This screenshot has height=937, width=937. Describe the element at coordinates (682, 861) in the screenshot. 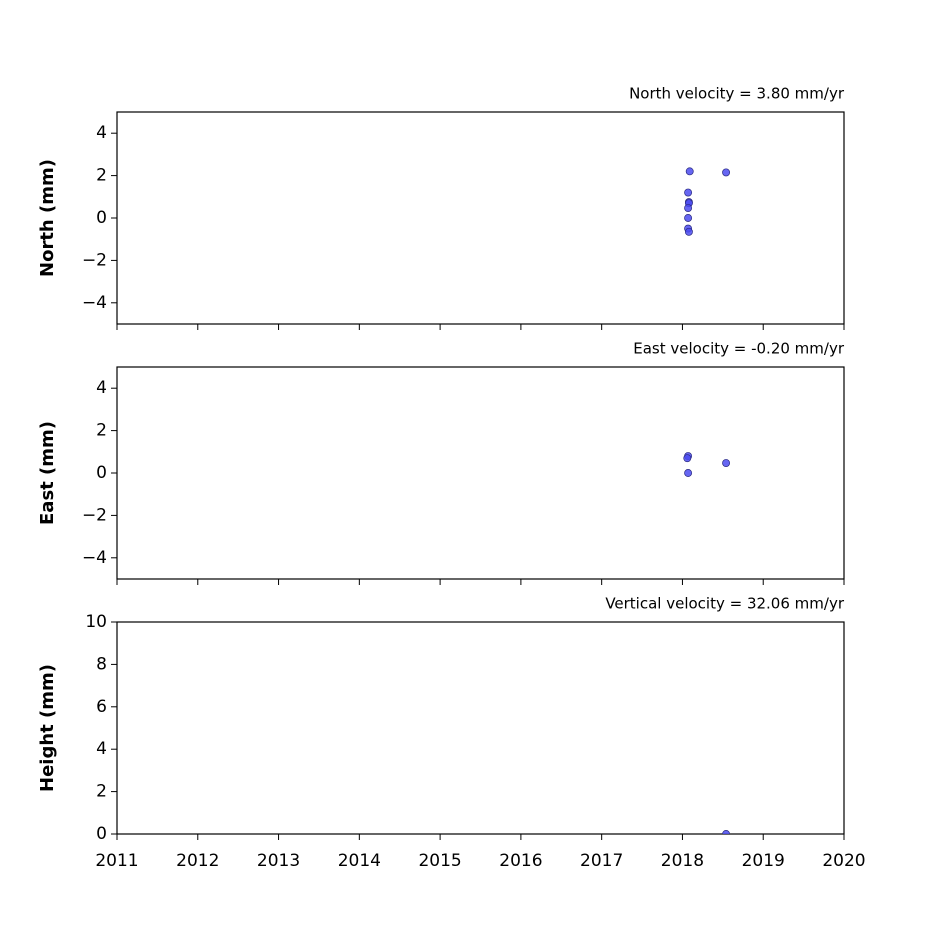

I see `x-tick-label: 2018` at that location.